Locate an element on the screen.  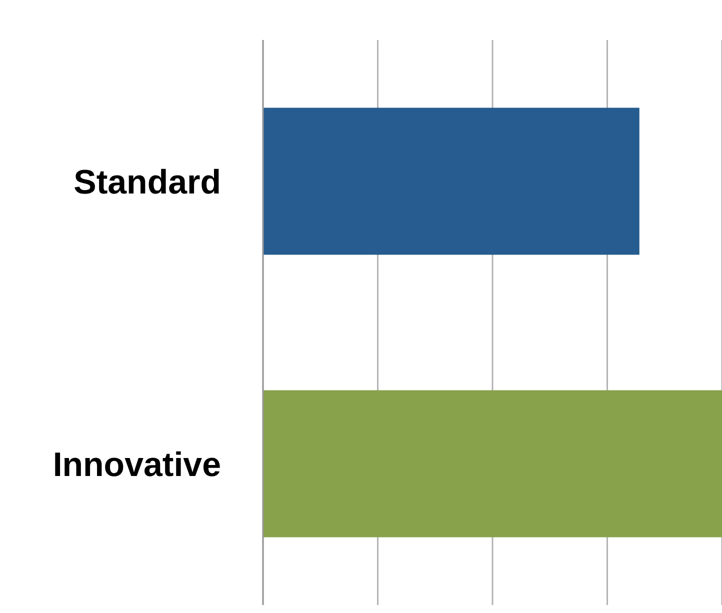
y-tick-label: Innovative is located at coordinates (136, 465).